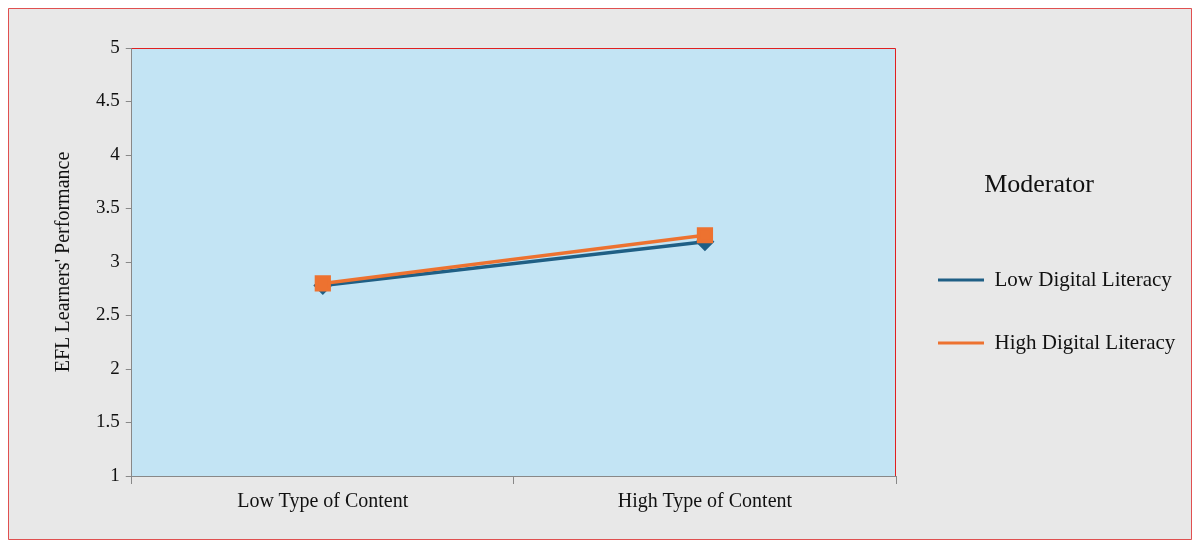  What do you see at coordinates (115, 367) in the screenshot?
I see `y-tick-label: 2` at bounding box center [115, 367].